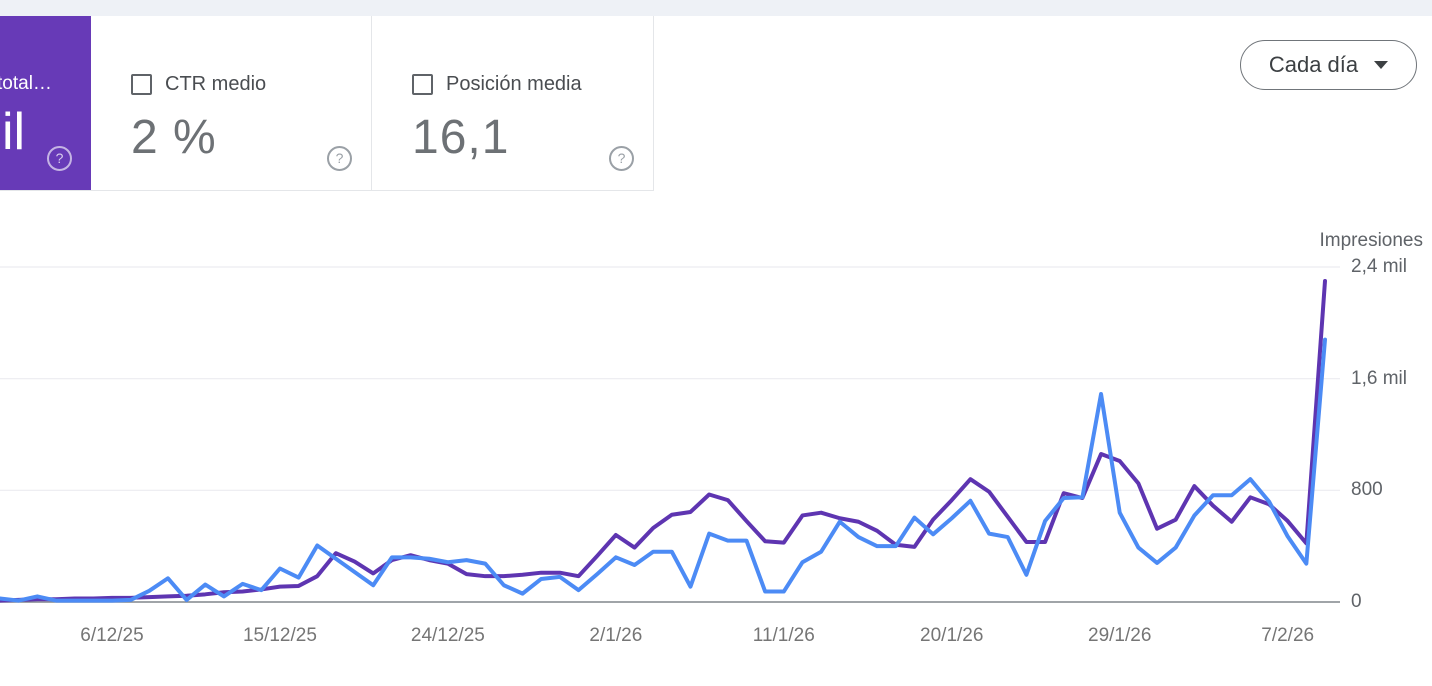  I want to click on ctr-card: CTR medio 2 % ?, so click(231, 103).